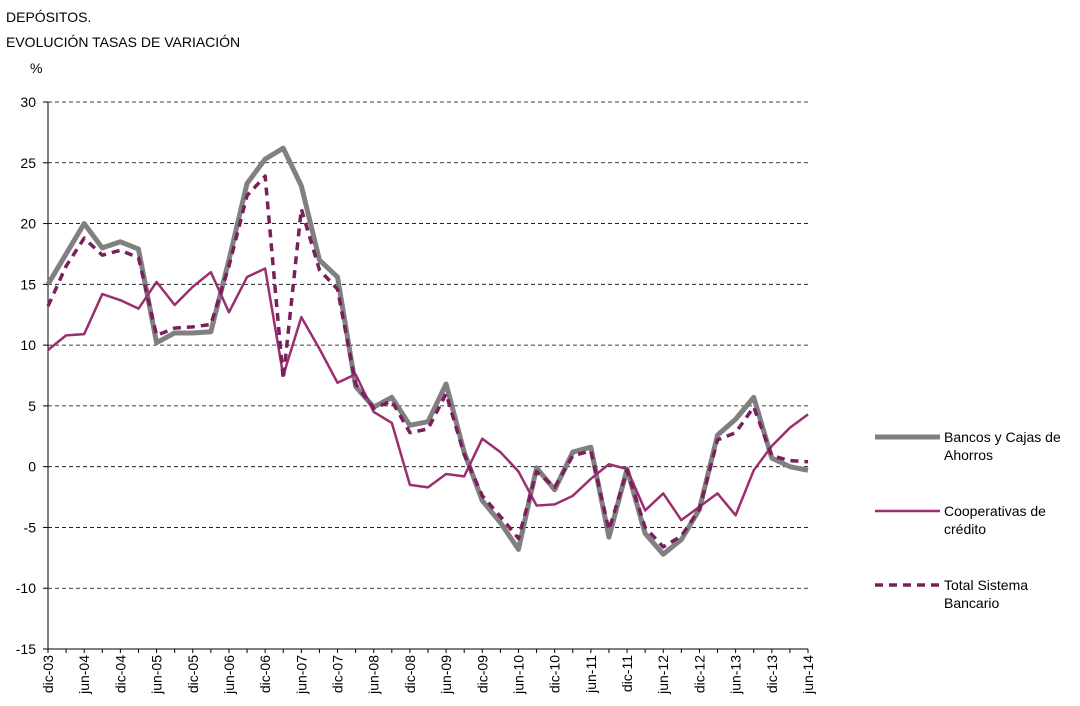 This screenshot has width=1080, height=706. What do you see at coordinates (36, 68) in the screenshot?
I see `y-axis-label: %` at bounding box center [36, 68].